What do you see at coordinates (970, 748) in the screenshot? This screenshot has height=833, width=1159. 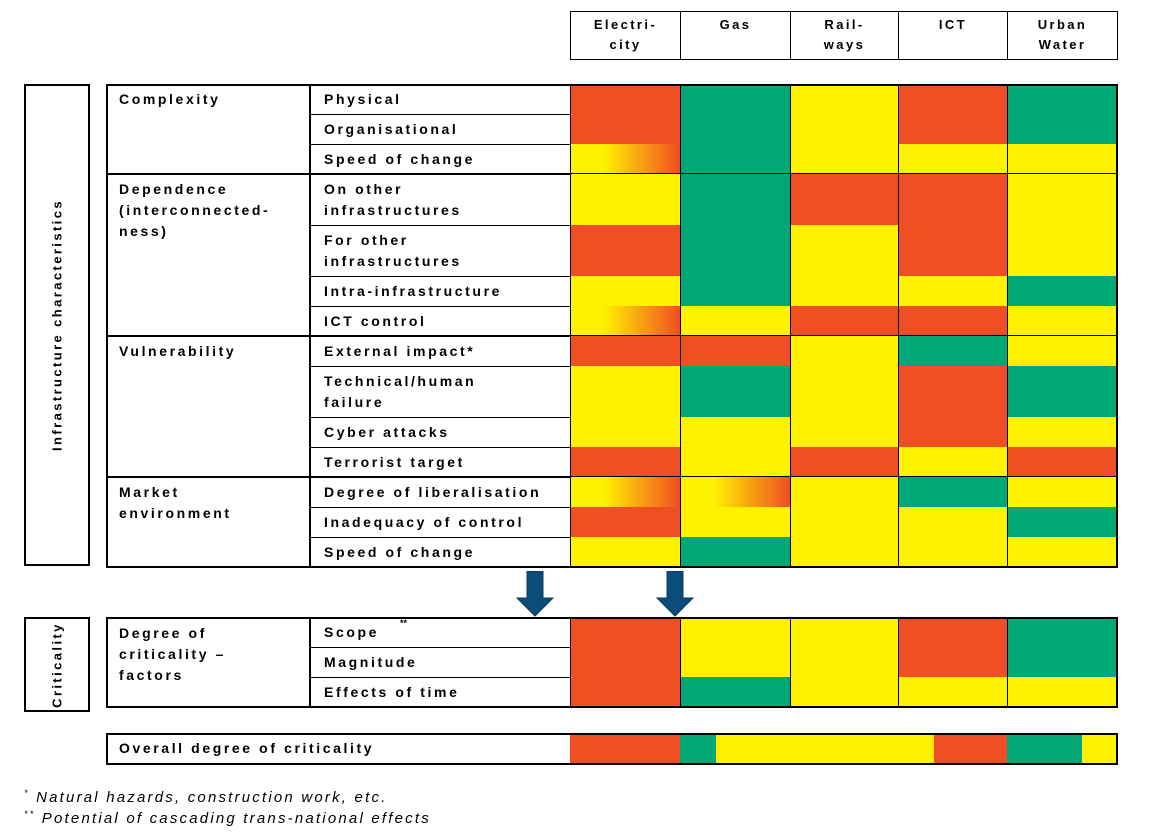 I see `overall-cell-3-red` at bounding box center [970, 748].